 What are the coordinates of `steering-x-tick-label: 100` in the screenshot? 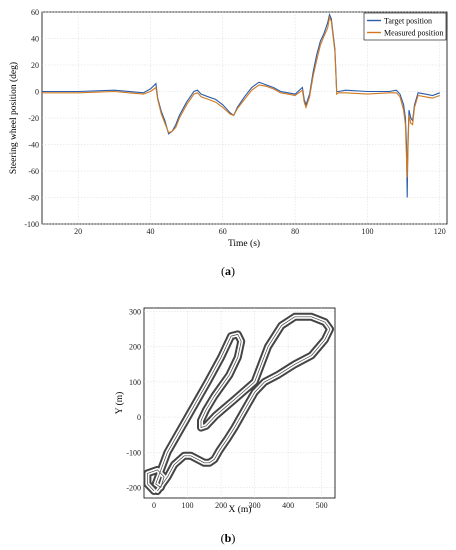 It's located at (367, 231).